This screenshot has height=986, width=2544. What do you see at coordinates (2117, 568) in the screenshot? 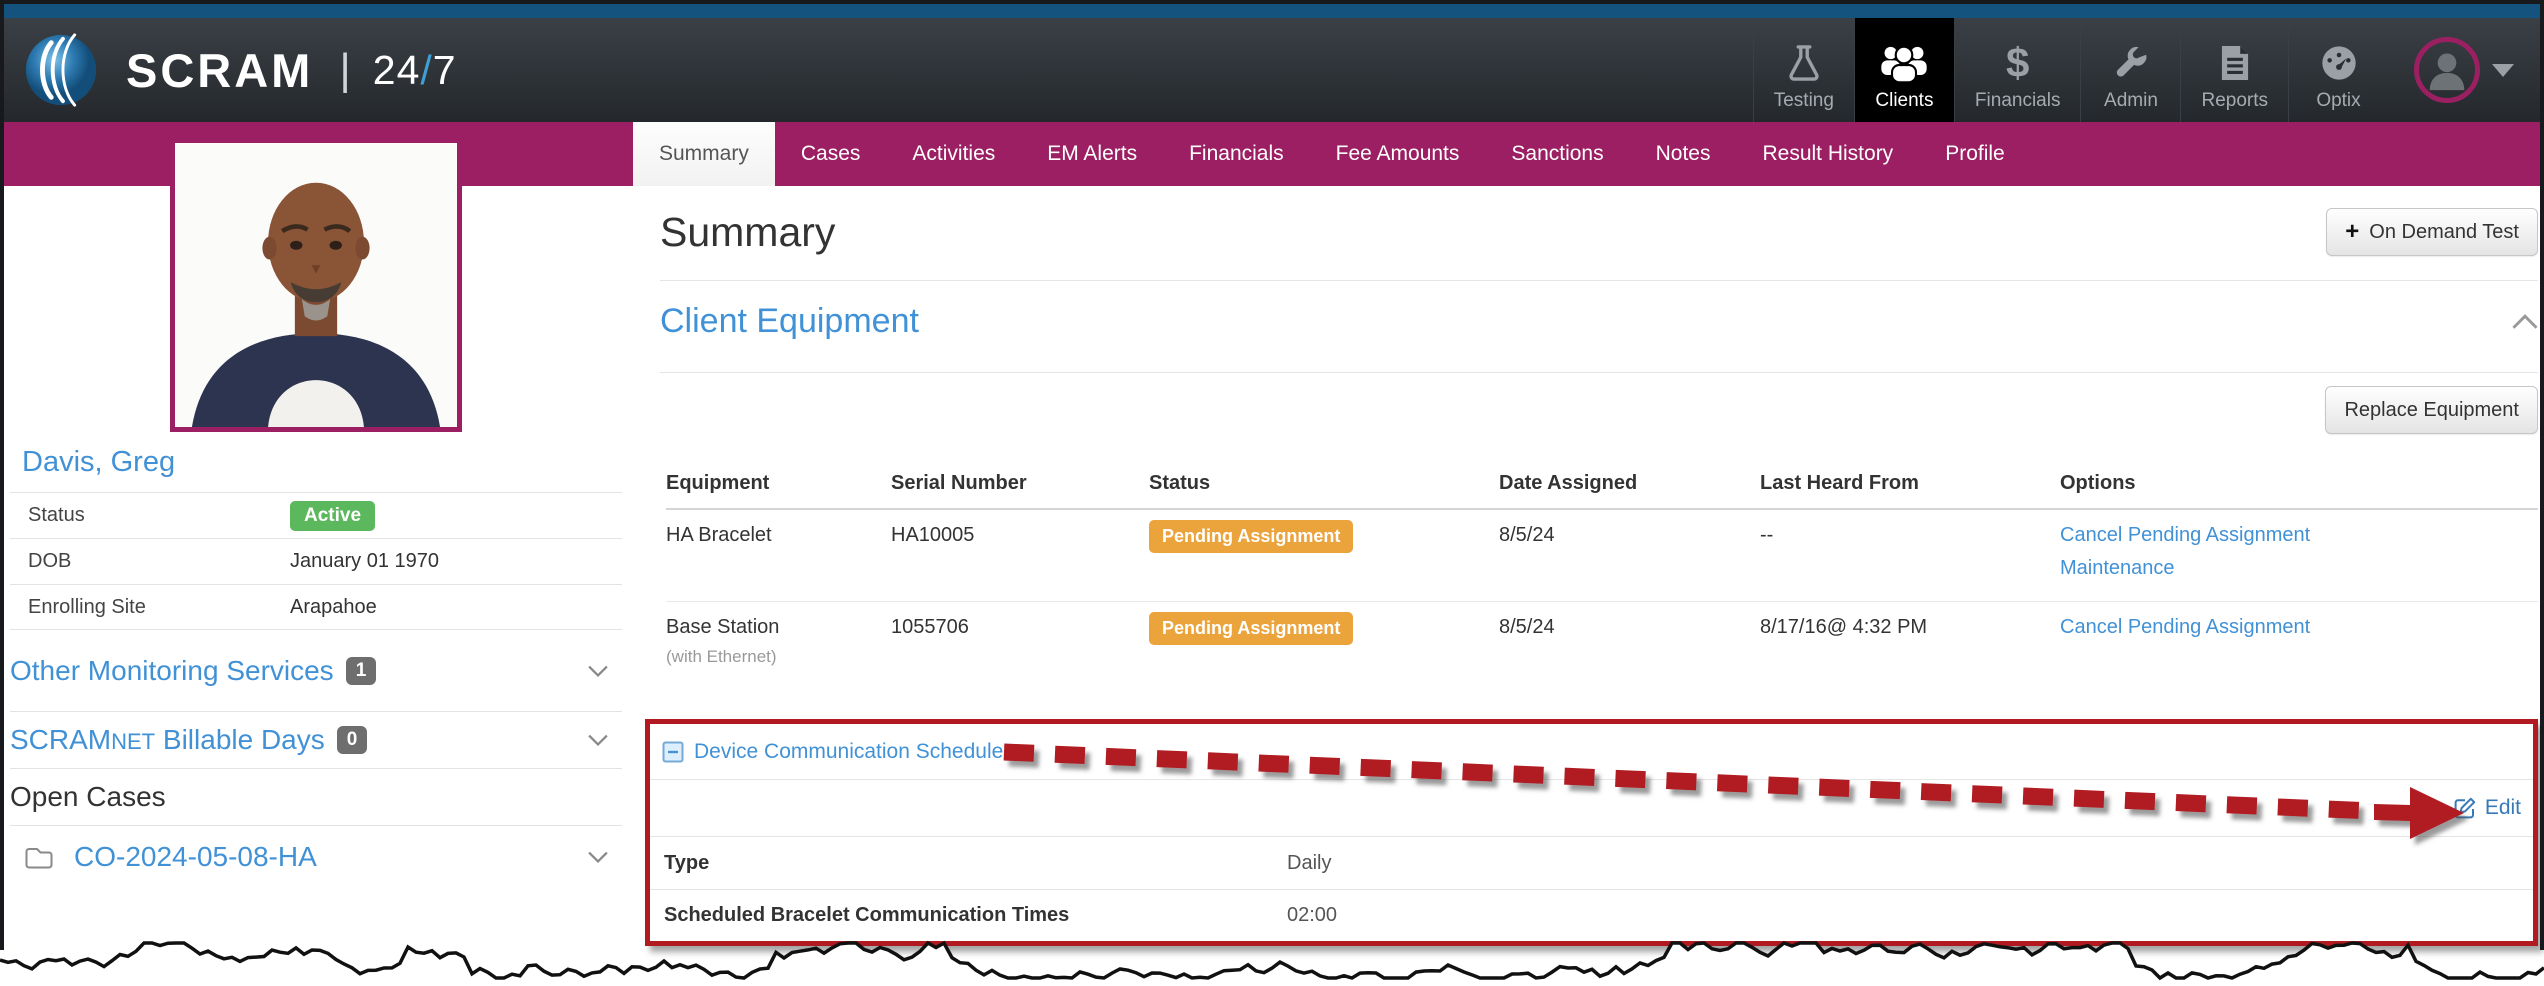
I see `maintenance-link: Maintenance` at bounding box center [2117, 568].